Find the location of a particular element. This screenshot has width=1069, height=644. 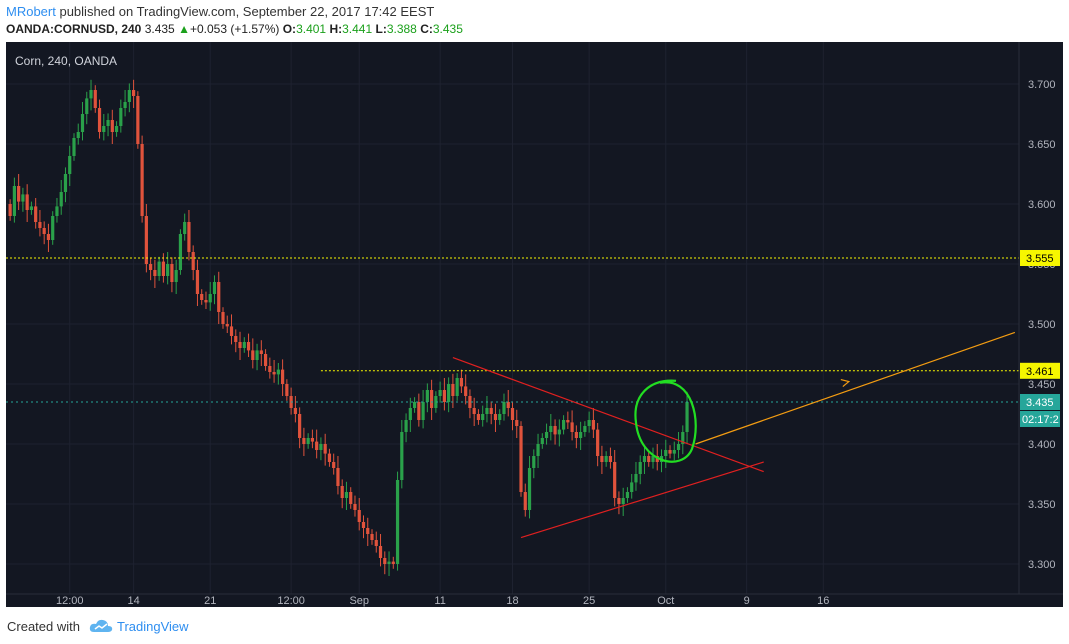

x-tick-label: 21 is located at coordinates (210, 601).